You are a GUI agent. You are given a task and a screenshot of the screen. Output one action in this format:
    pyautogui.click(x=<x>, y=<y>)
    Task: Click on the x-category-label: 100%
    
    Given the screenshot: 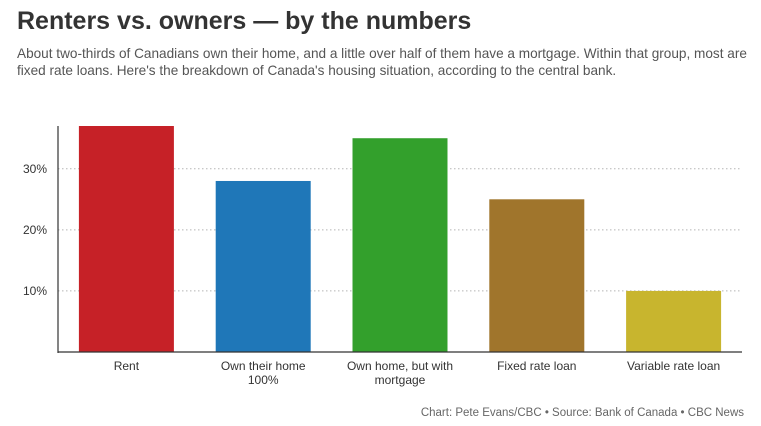 What is the action you would take?
    pyautogui.click(x=263, y=380)
    